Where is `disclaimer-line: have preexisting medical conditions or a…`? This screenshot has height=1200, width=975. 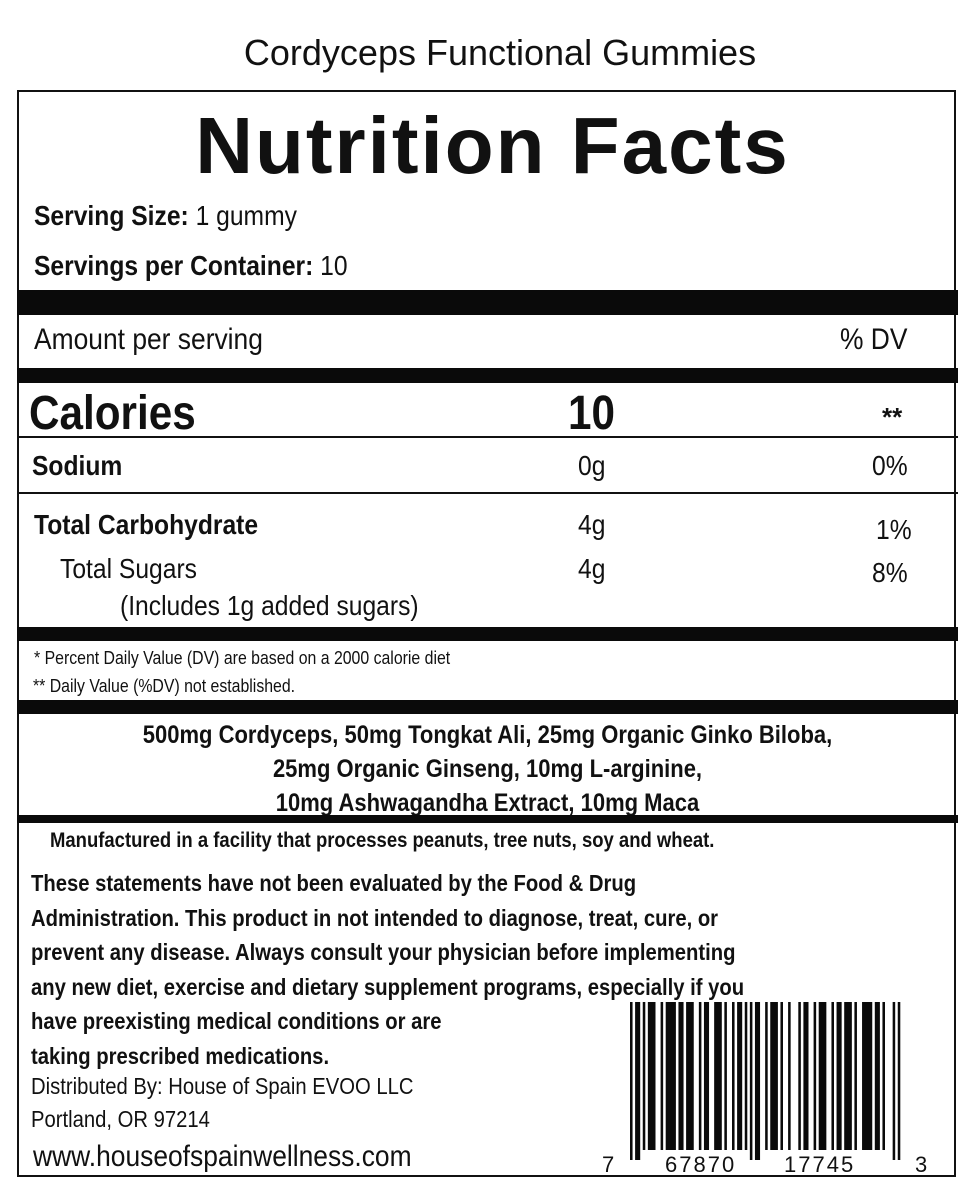
disclaimer-line: have preexisting medical conditions or a… is located at coordinates (236, 1021).